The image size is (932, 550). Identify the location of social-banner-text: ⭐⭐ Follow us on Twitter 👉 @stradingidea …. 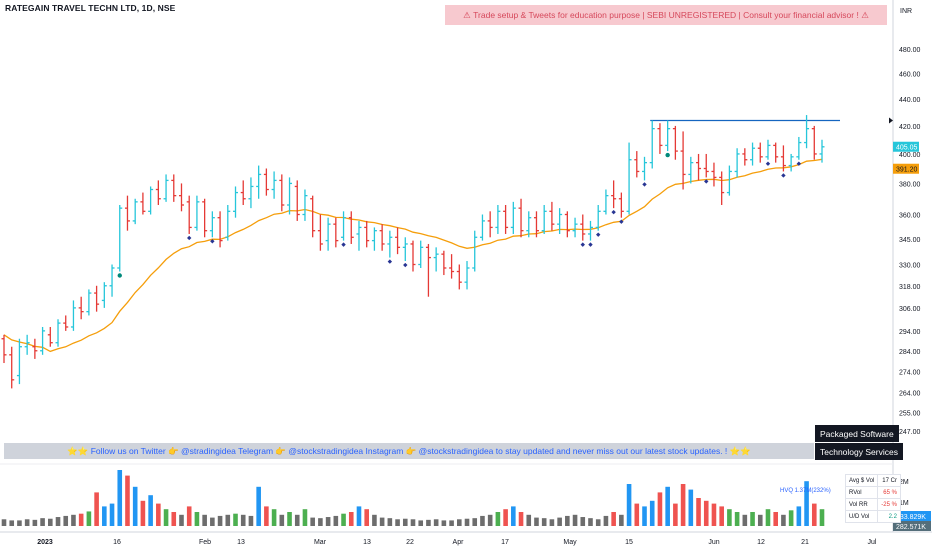
(409, 450).